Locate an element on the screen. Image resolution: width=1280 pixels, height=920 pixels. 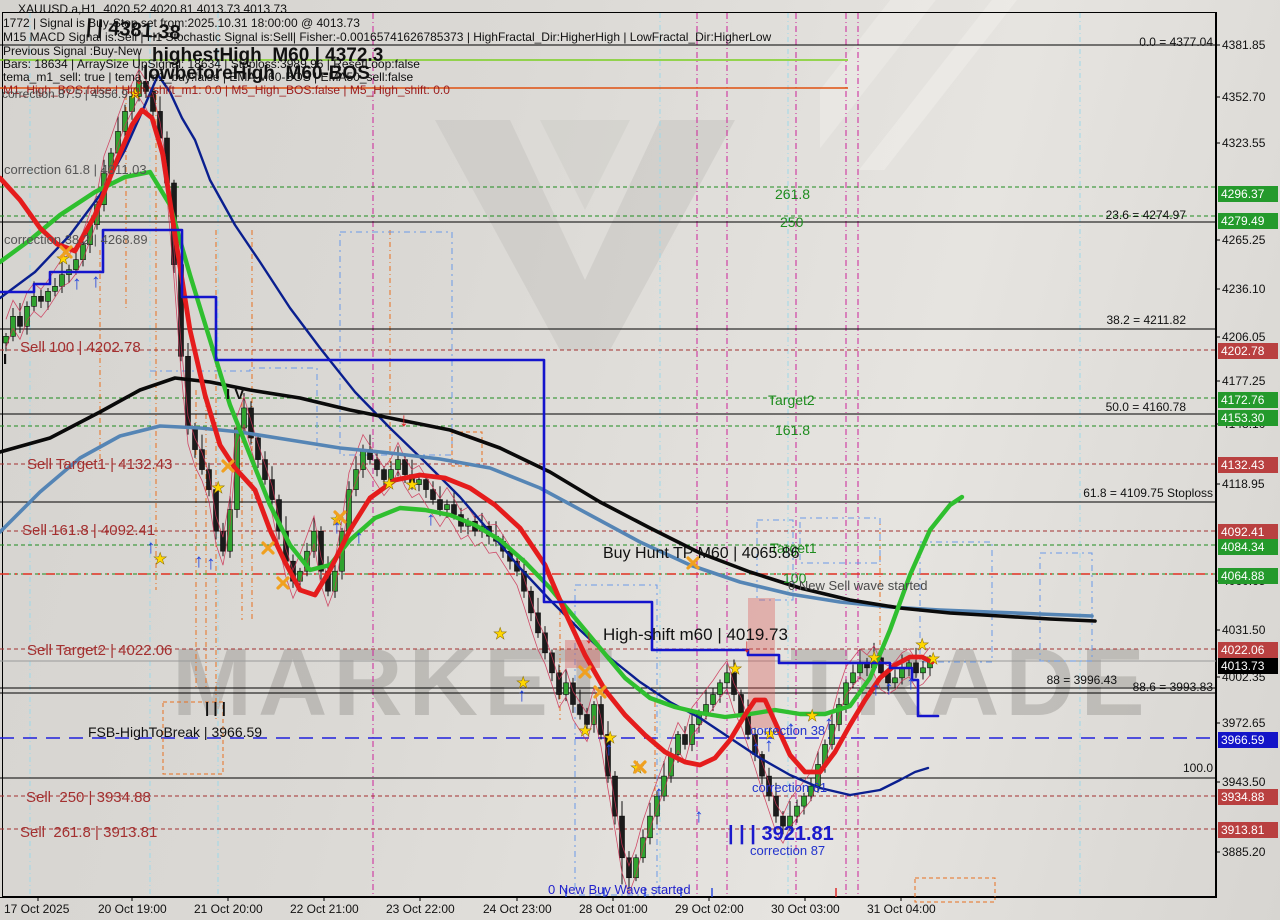
time-axis-label: 31 Oct 04:00 is located at coordinates (901, 909).